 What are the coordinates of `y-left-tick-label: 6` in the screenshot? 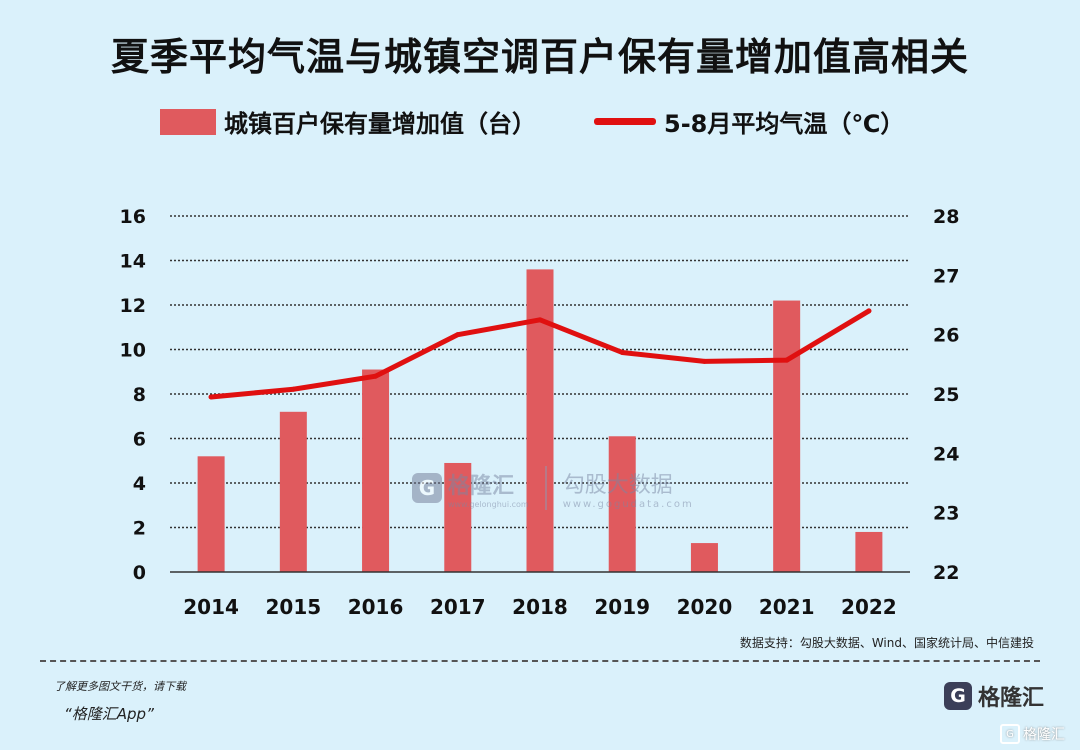 It's located at (139, 440).